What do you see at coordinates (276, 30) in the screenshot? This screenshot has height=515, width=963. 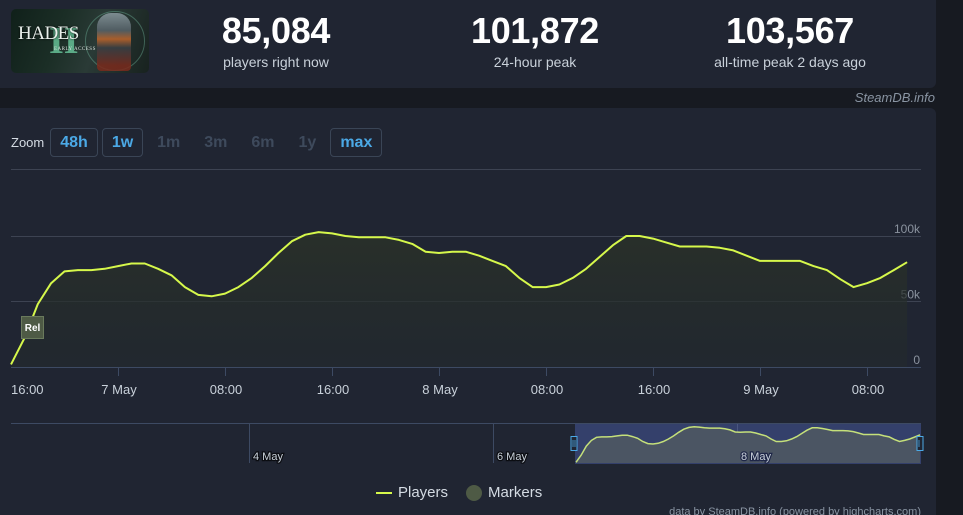 I see `stat-value: 85,084` at bounding box center [276, 30].